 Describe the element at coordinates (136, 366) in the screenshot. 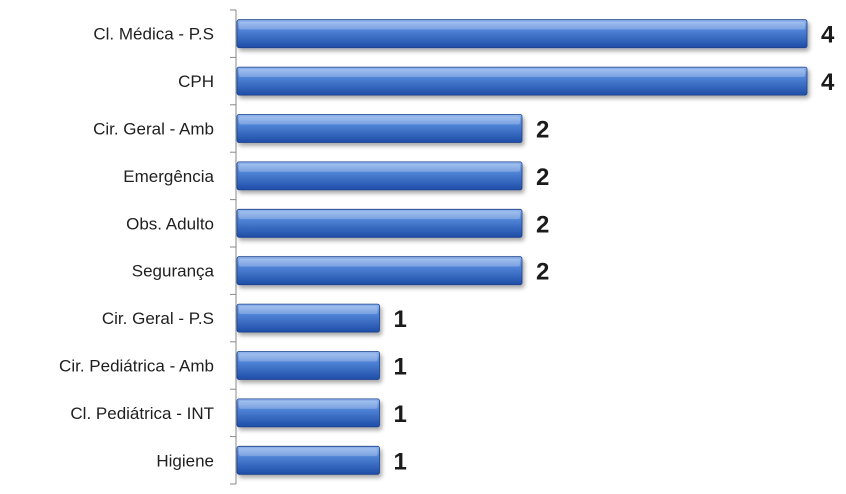

I see `category-label: Cir. Pediátrica - Amb` at that location.